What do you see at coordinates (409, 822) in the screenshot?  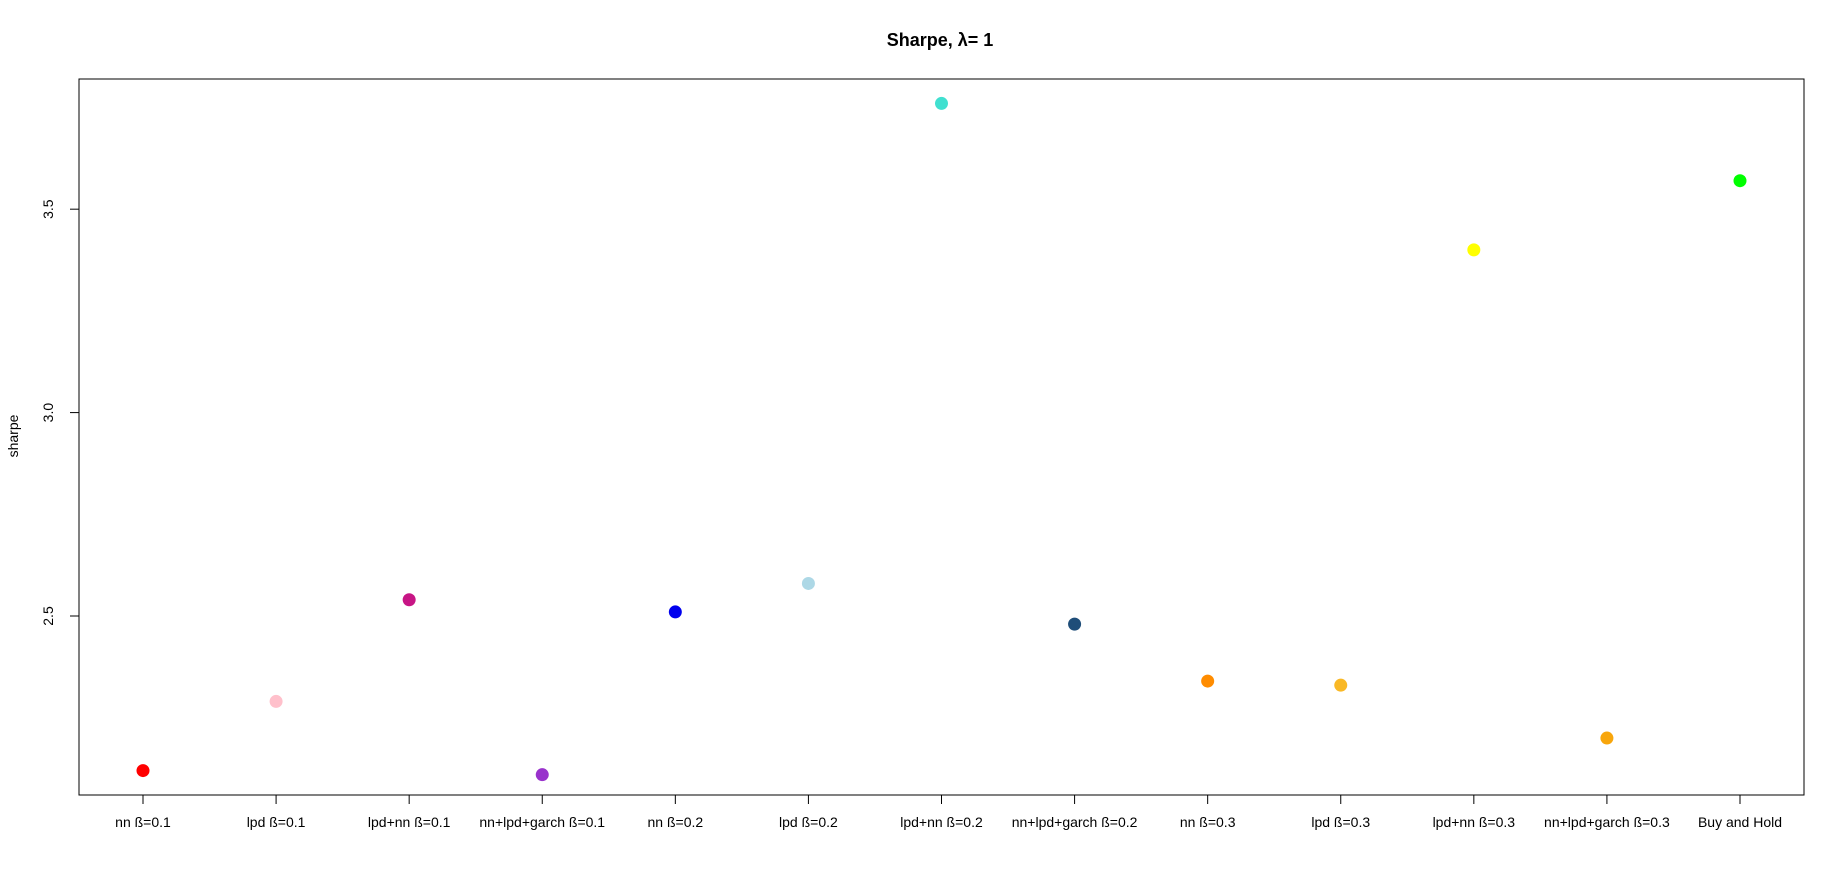 I see `x-tick-label: lpd+nn ß=0.1` at bounding box center [409, 822].